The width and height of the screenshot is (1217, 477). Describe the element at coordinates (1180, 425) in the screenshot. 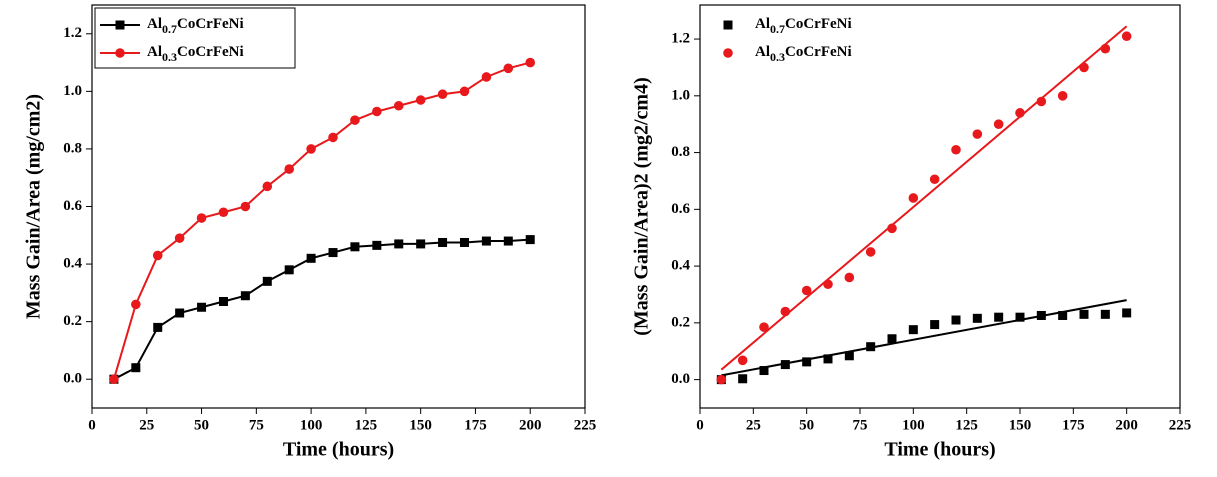

I see `x-tick-label: 225` at that location.